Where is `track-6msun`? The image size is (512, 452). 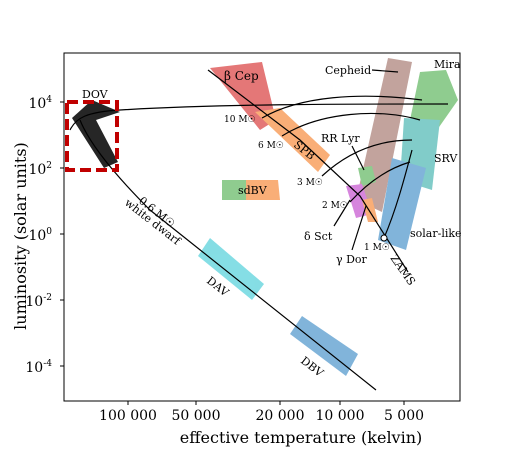
track-6msun is located at coordinates (351, 124).